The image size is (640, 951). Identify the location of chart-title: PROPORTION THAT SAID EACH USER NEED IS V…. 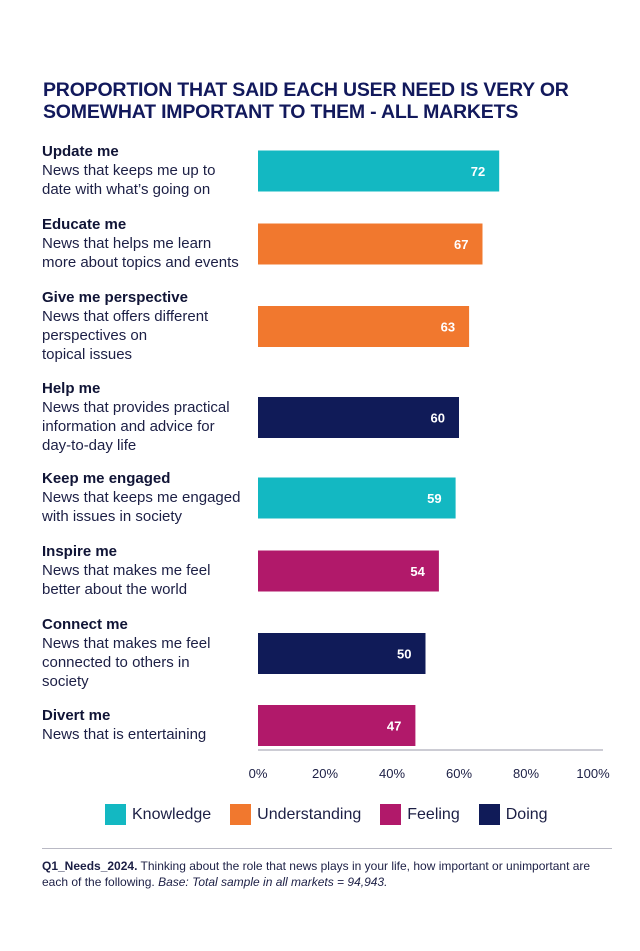
(323, 101).